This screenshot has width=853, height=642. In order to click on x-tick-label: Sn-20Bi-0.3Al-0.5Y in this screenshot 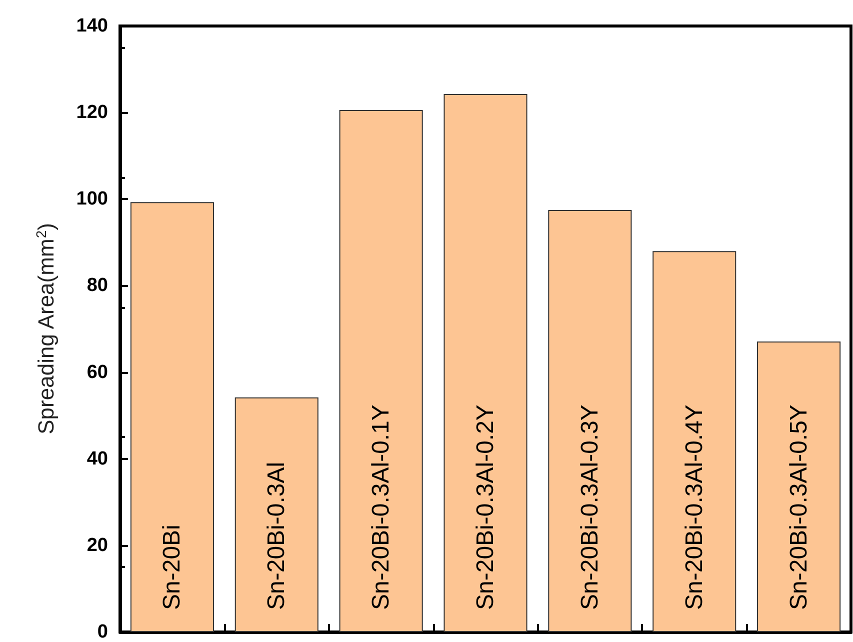, I will do `click(798, 507)`.